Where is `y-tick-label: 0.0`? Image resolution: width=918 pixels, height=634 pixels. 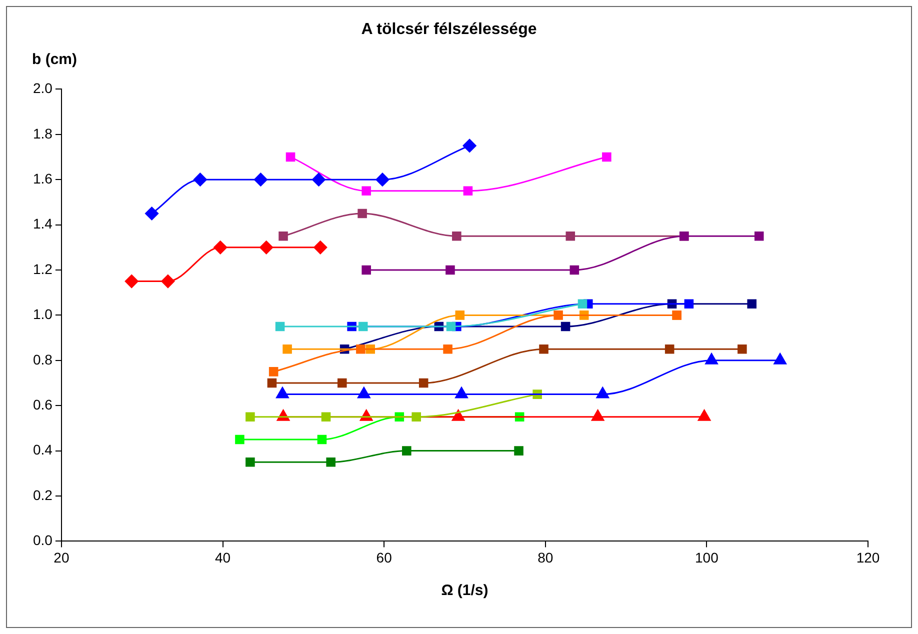 y-tick-label: 0.0 is located at coordinates (42, 540).